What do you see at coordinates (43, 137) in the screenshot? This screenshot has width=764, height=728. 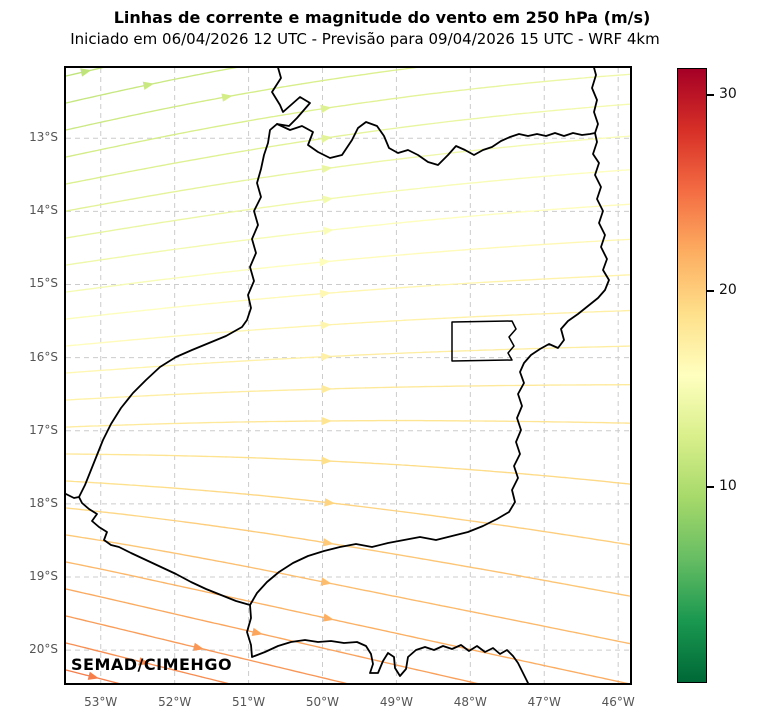 I see `y-tick-label: 13°S` at bounding box center [43, 137].